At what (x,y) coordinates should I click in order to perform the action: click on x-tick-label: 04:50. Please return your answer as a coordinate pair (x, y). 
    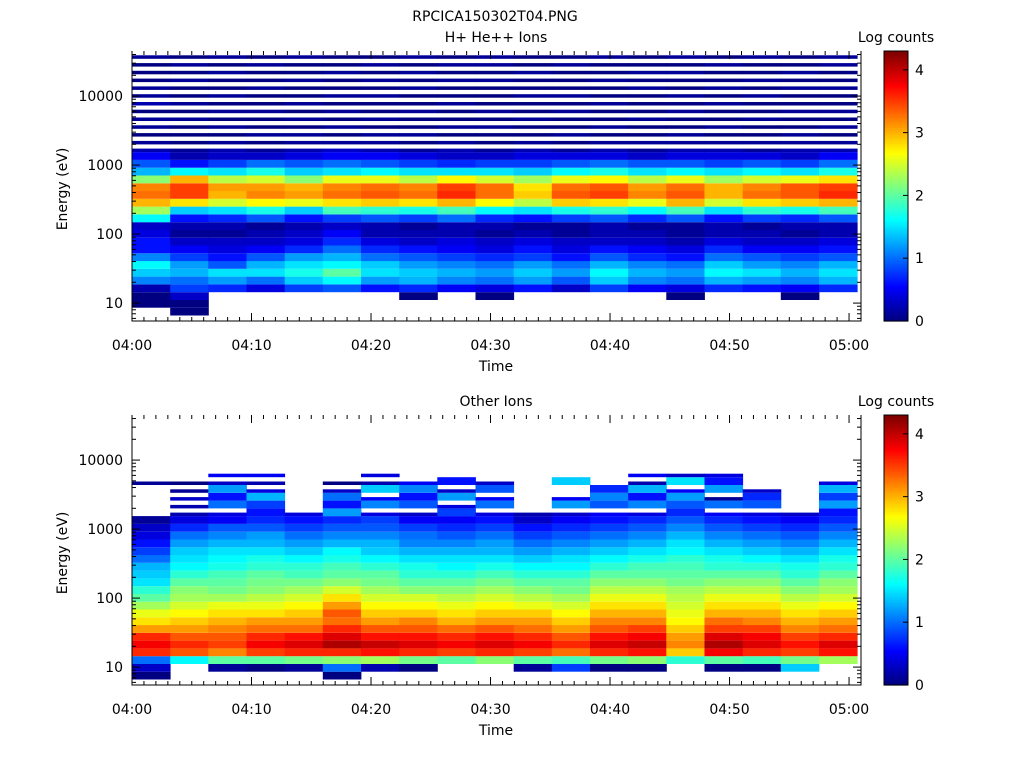
    Looking at the image, I should click on (729, 710).